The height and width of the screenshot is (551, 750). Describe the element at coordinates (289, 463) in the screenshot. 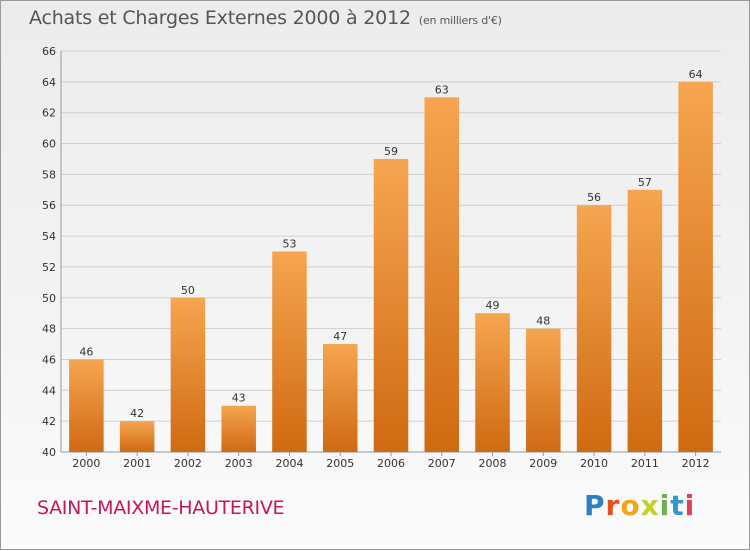

I see `x-tick-label: 2004` at that location.